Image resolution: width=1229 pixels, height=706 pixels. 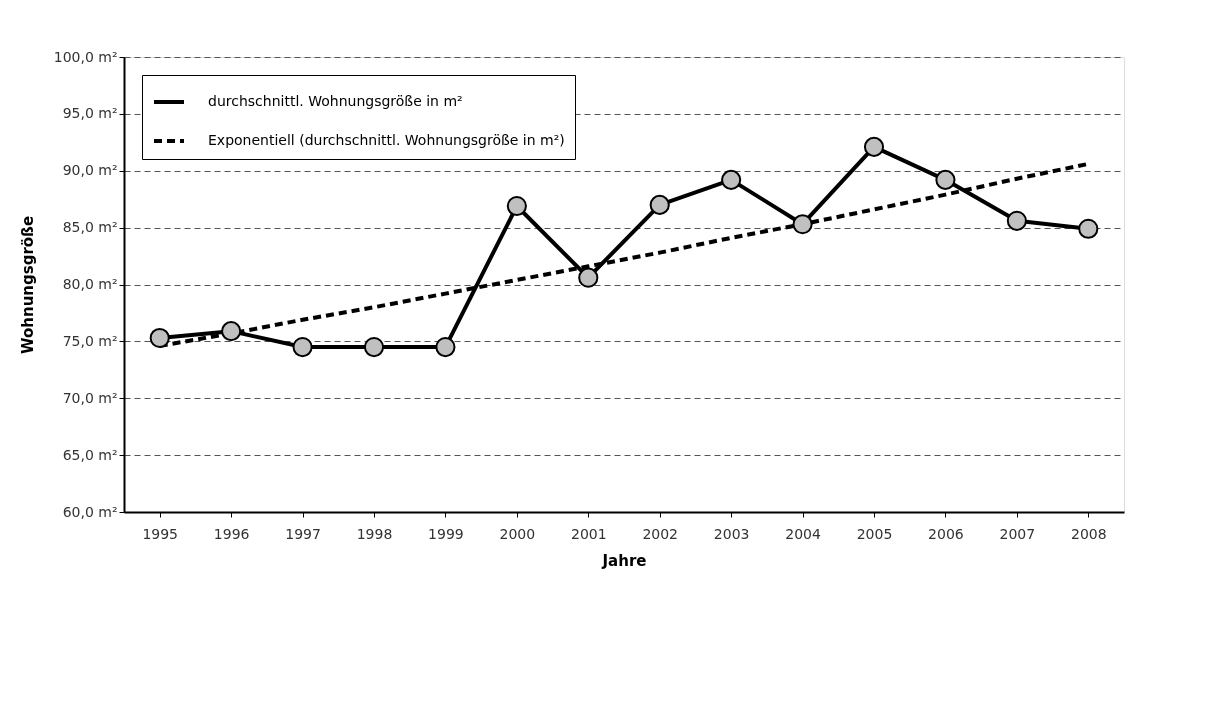 I want to click on y-tick-label: 70,0 m², so click(x=90, y=397).